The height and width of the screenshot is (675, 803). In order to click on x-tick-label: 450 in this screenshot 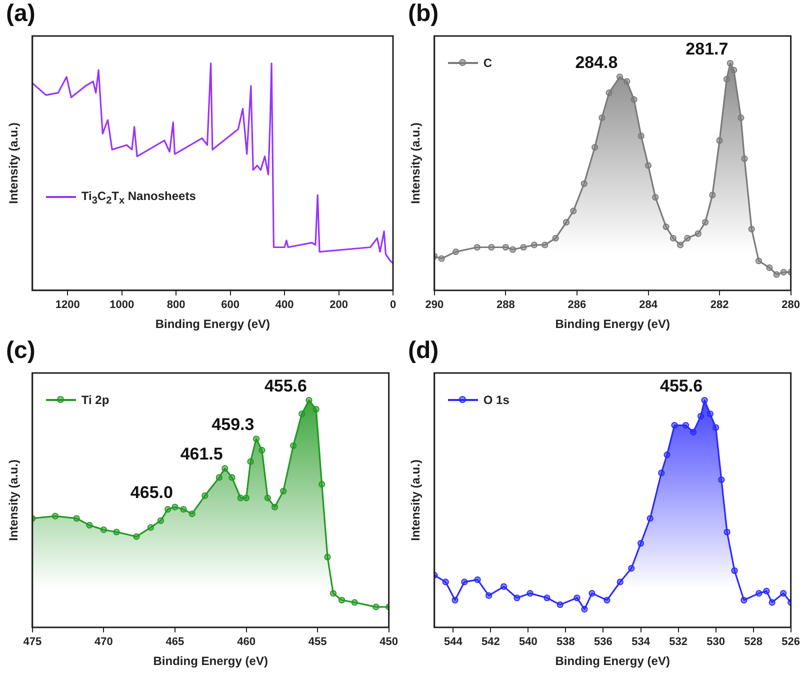, I will do `click(389, 642)`.